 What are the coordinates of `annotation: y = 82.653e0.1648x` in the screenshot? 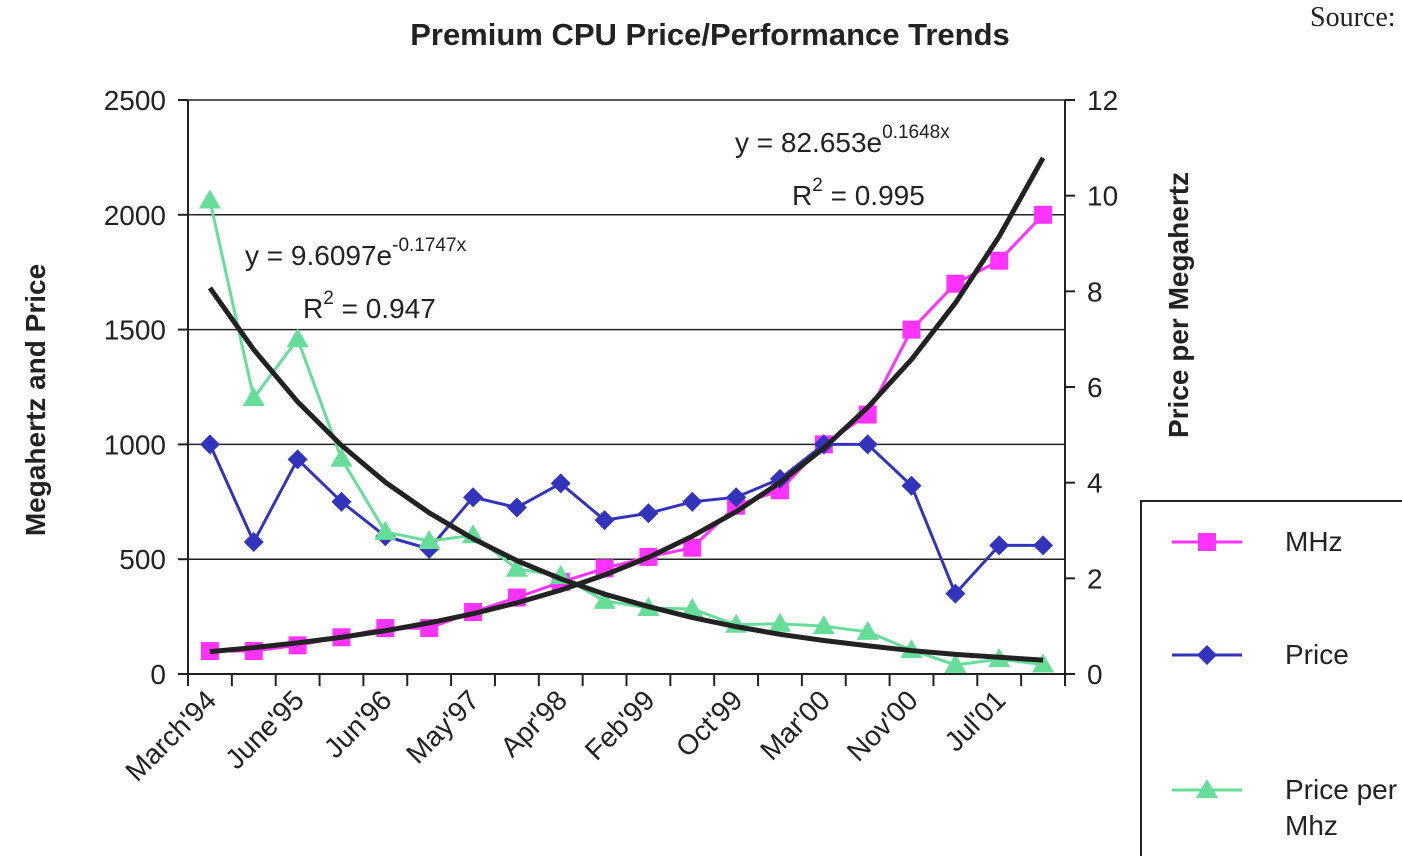 It's located at (842, 140).